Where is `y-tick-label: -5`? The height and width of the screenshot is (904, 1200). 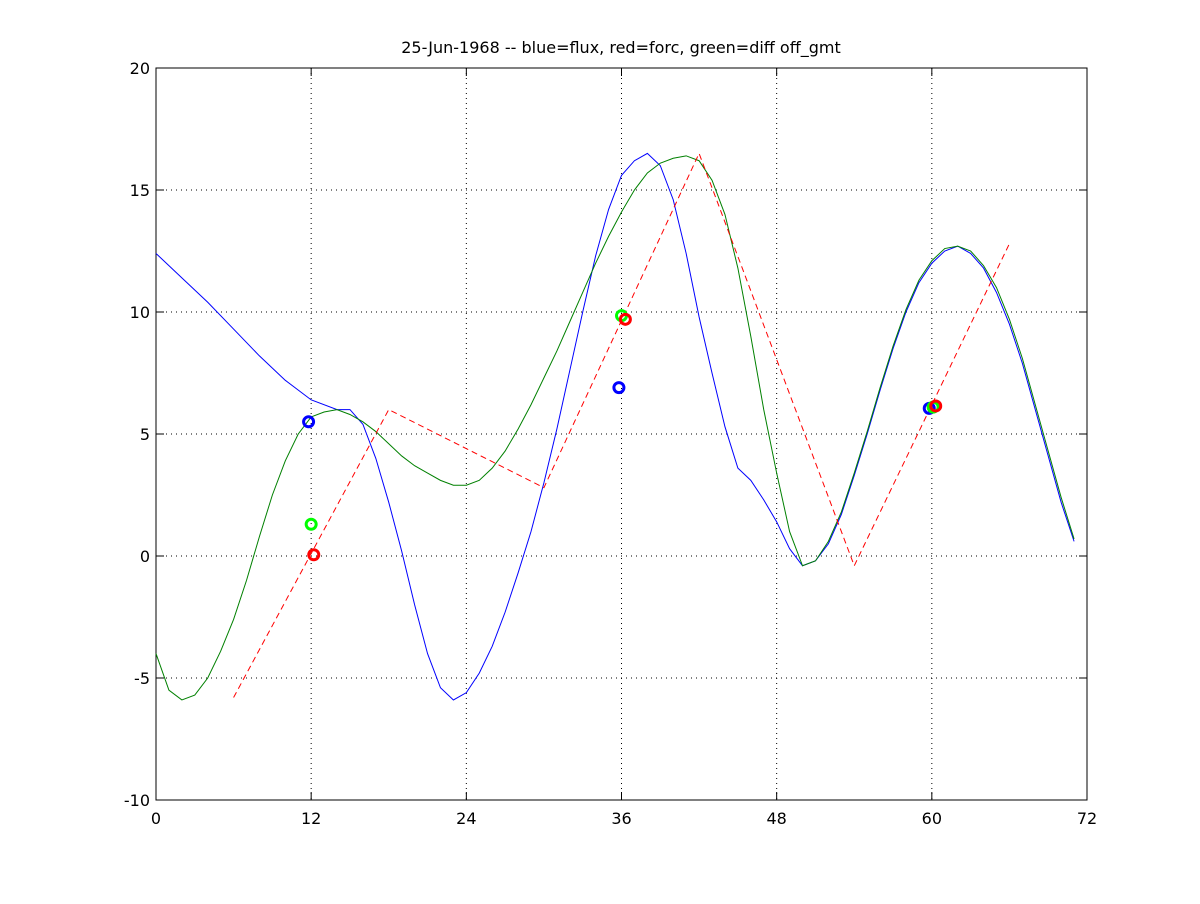
y-tick-label: -5 is located at coordinates (142, 678).